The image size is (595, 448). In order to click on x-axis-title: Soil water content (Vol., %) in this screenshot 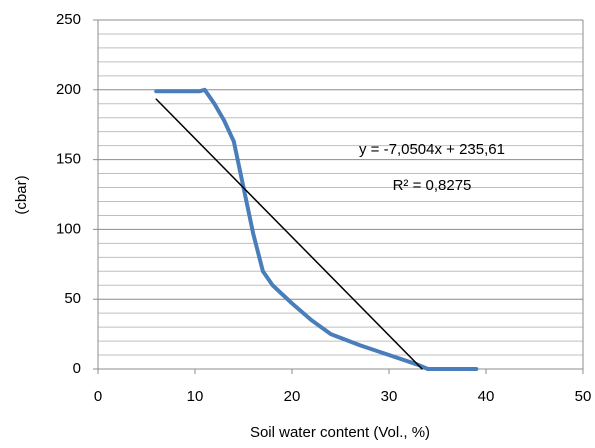, I will do `click(340, 432)`.